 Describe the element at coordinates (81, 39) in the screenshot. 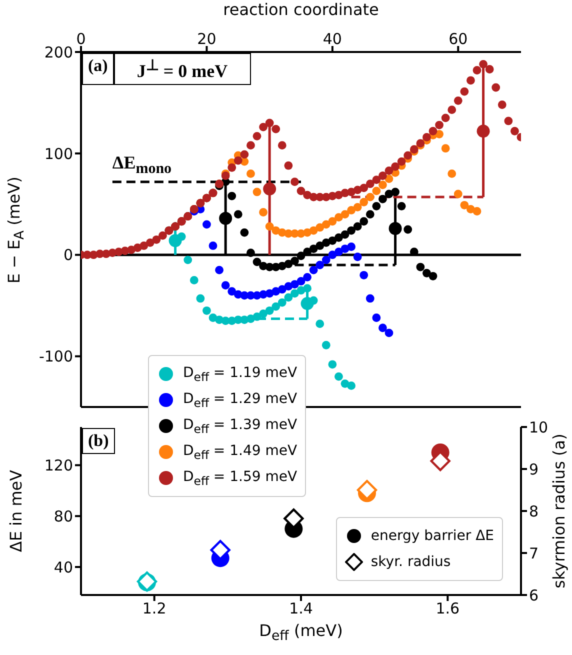

I see `x-tick-label: 0` at that location.